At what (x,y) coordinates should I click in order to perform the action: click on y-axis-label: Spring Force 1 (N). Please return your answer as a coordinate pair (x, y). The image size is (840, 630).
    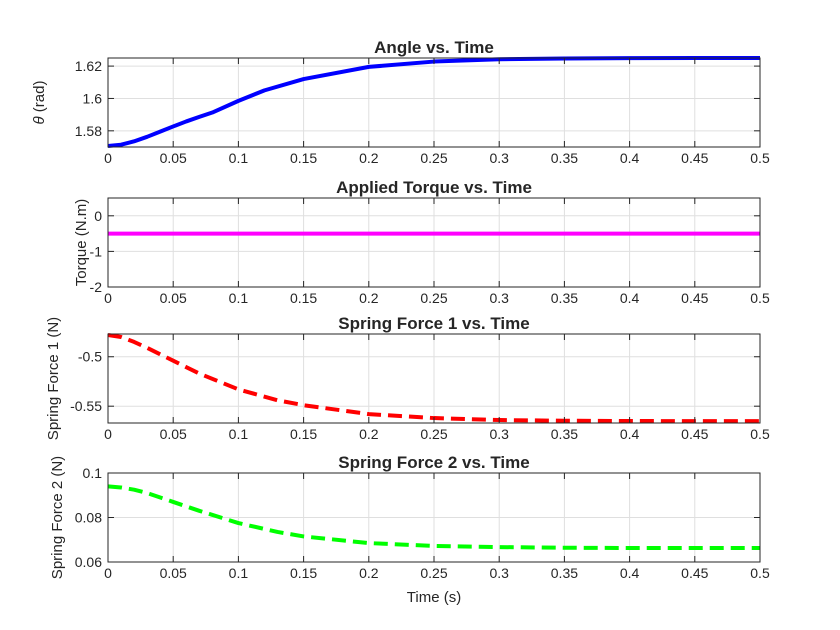
    Looking at the image, I should click on (53, 378).